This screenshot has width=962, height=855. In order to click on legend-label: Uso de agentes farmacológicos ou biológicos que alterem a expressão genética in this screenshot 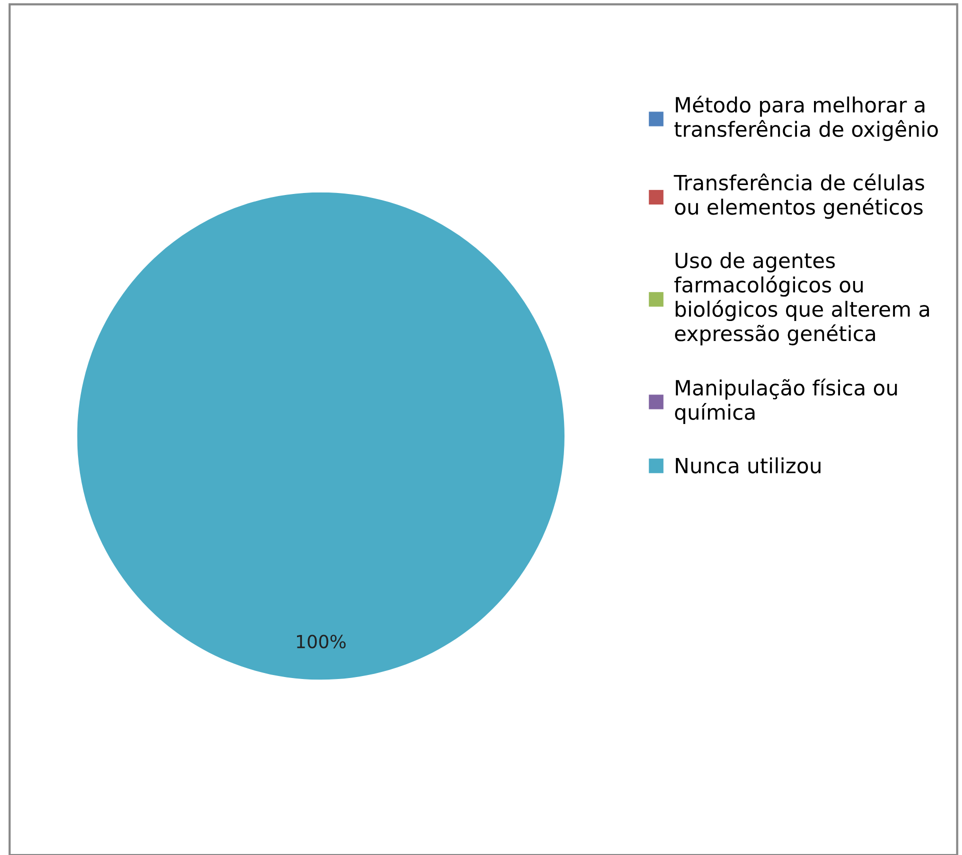, I will do `click(801, 299)`.